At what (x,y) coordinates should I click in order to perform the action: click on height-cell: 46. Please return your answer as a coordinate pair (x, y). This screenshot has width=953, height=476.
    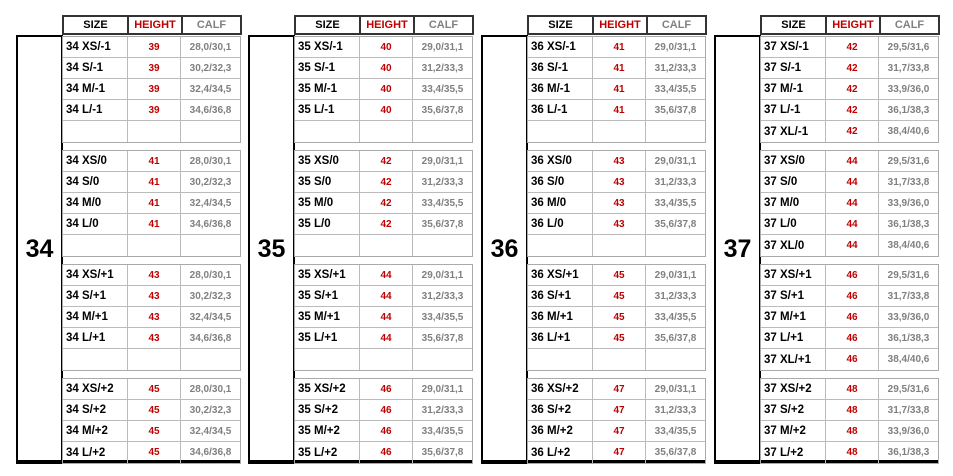
    Looking at the image, I should click on (852, 317).